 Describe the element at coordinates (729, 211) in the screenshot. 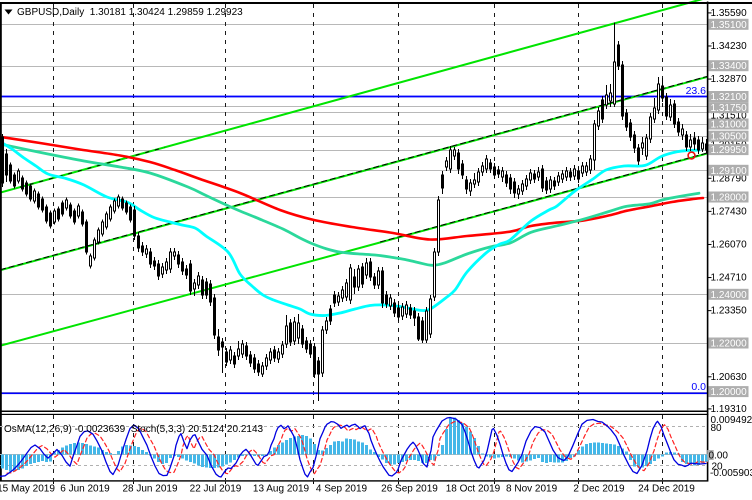

I see `svg-text: 1.27430` at that location.